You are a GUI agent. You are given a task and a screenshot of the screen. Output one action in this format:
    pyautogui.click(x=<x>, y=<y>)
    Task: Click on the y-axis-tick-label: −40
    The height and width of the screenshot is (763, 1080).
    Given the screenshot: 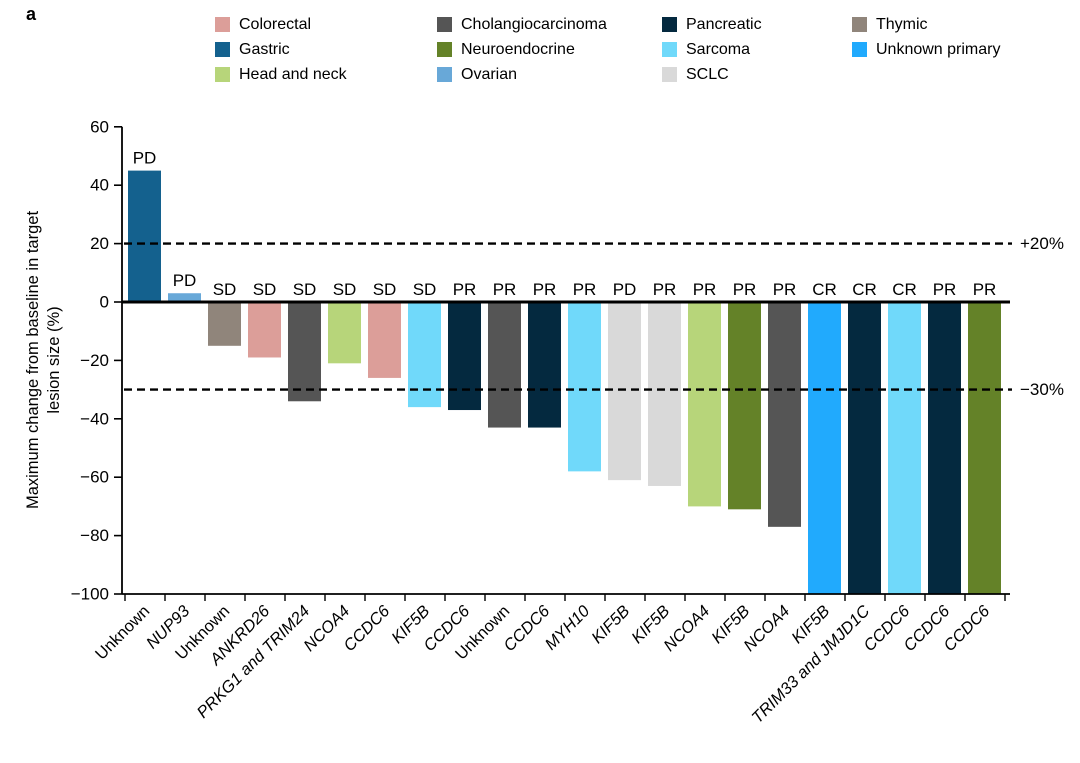 What is the action you would take?
    pyautogui.click(x=94, y=418)
    